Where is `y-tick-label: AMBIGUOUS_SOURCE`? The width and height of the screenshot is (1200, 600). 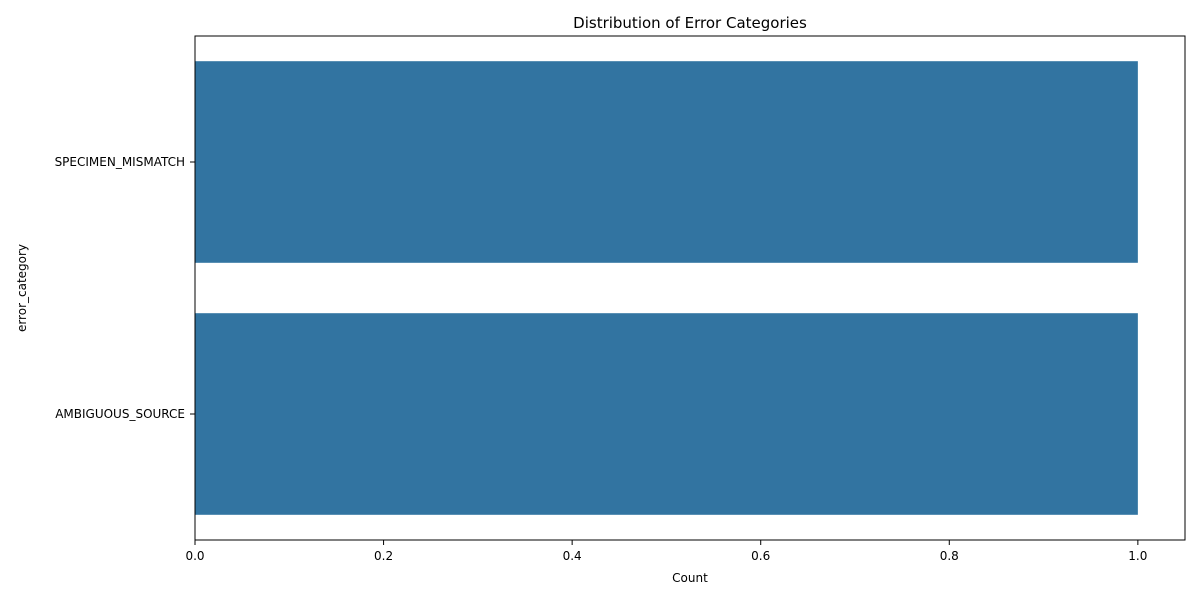 y-tick-label: AMBIGUOUS_SOURCE is located at coordinates (120, 414).